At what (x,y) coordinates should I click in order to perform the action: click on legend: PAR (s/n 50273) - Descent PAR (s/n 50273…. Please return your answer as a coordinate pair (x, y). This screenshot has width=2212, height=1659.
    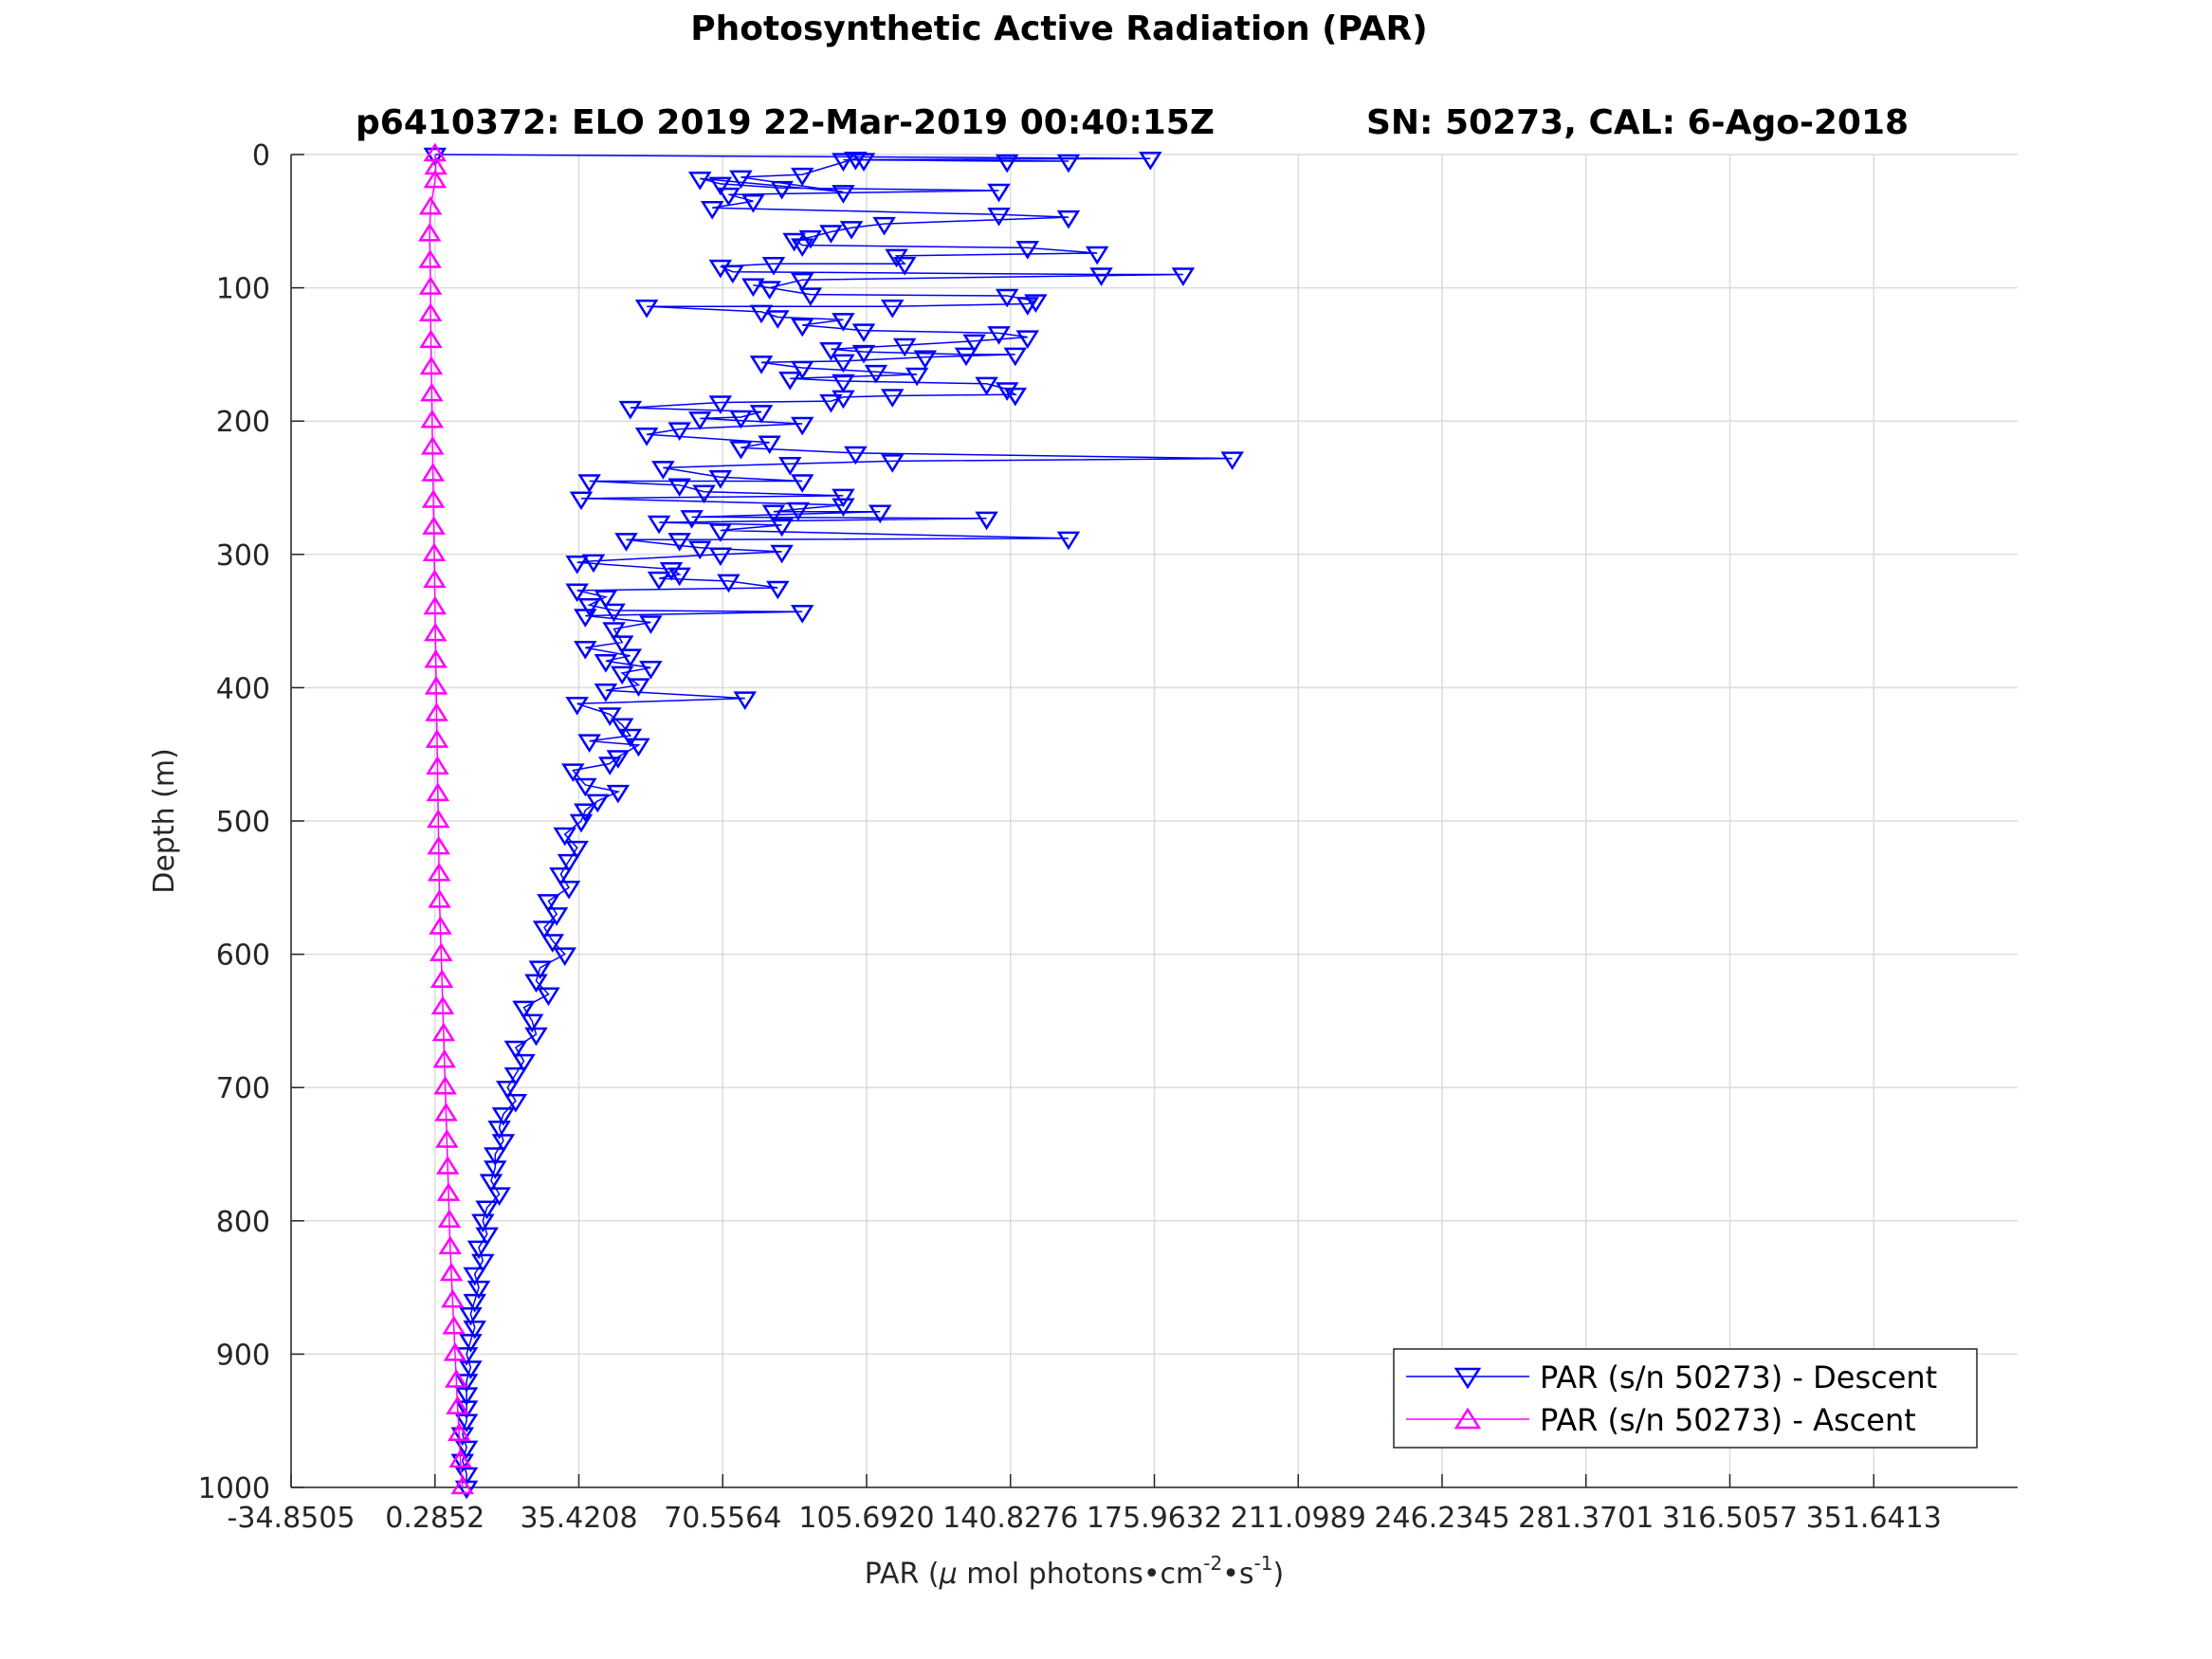
    Looking at the image, I should click on (1685, 1398).